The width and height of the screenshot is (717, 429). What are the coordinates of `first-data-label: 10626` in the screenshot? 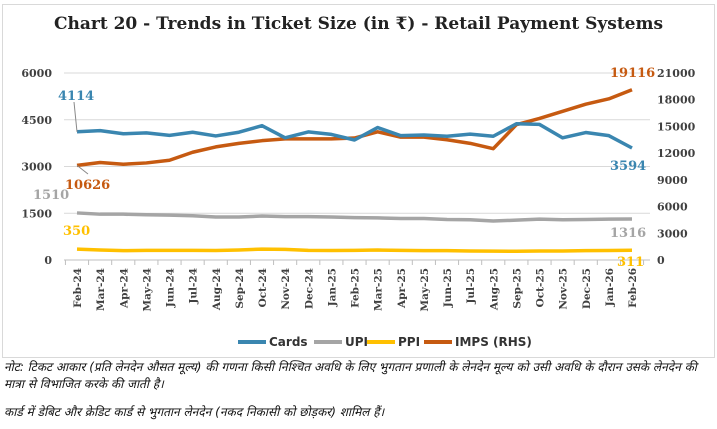 It's located at (87, 185).